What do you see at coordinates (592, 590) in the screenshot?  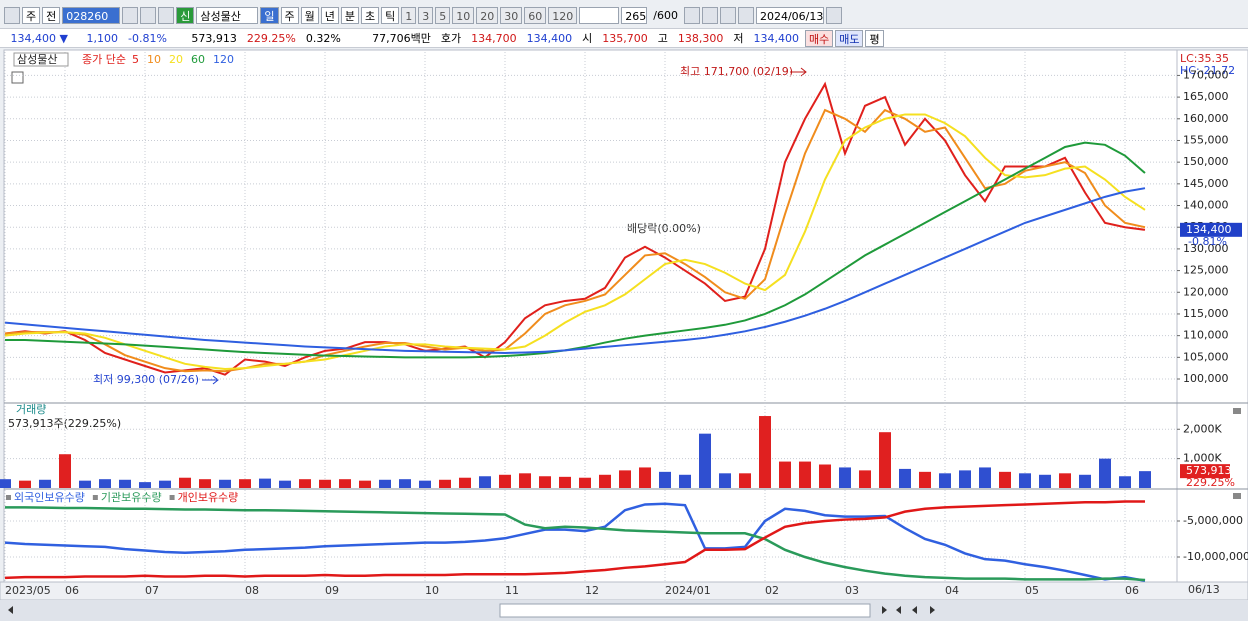 I see `x-tick-label: 12` at bounding box center [592, 590].